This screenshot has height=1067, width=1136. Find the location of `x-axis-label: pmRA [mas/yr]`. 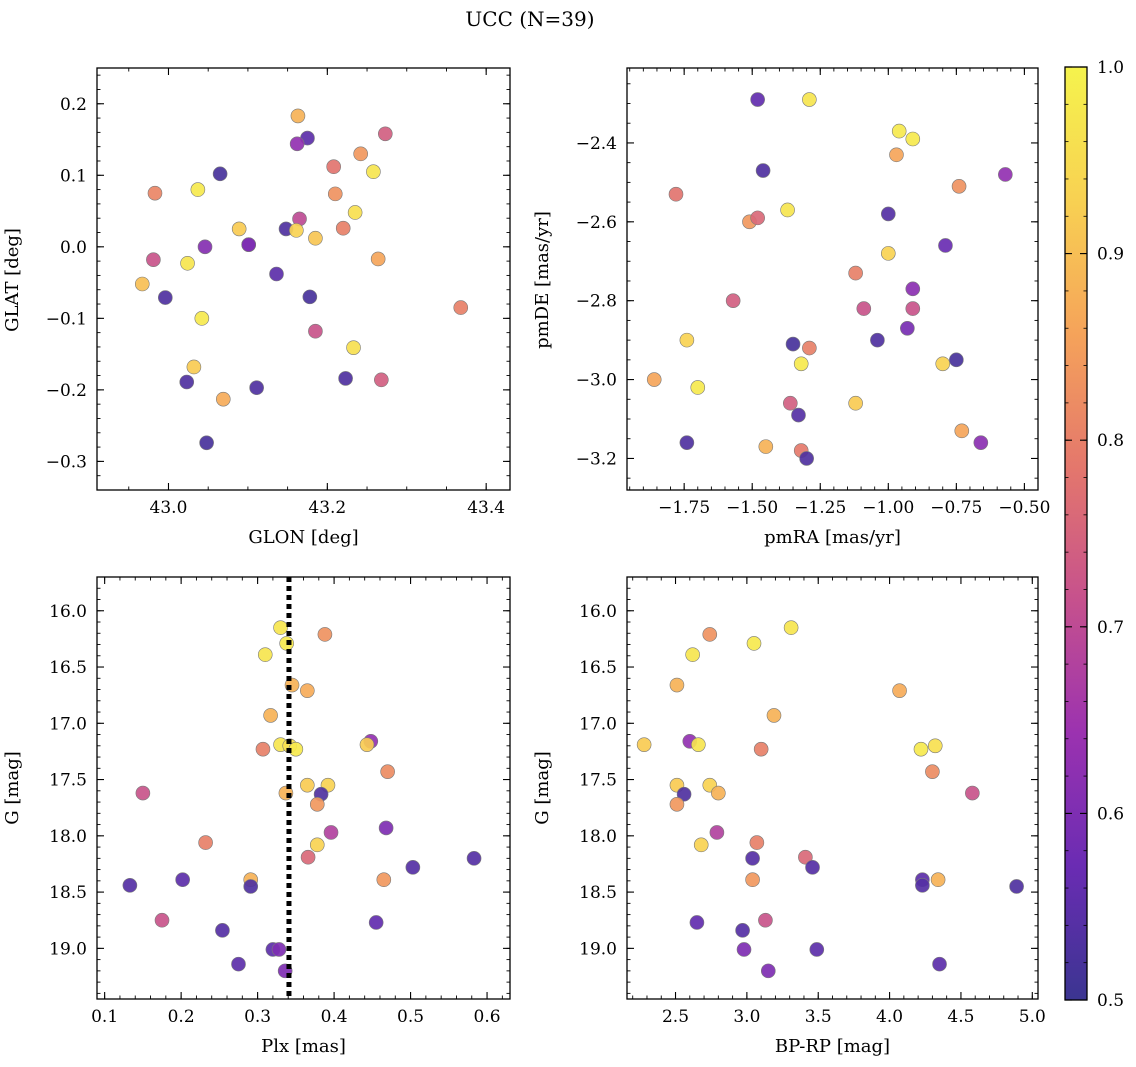

x-axis-label: pmRA [mas/yr] is located at coordinates (832, 537).